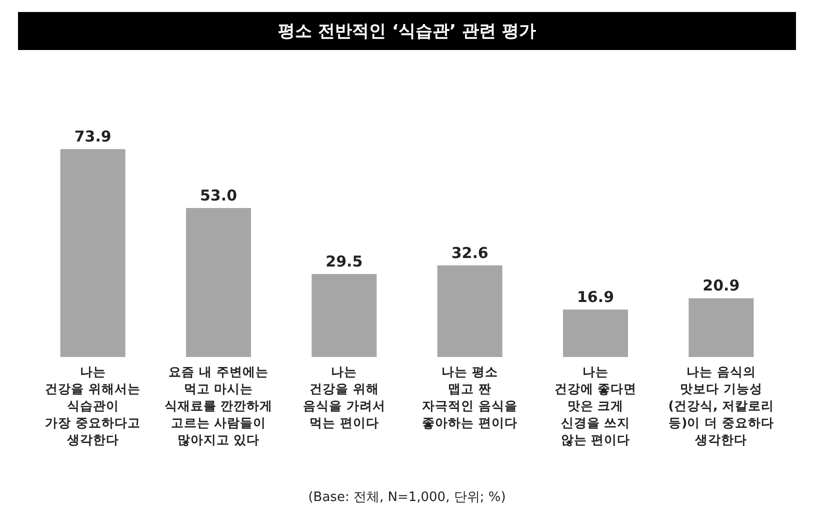 This screenshot has height=522, width=814. What do you see at coordinates (407, 497) in the screenshot?
I see `text: (Base: 전체, N=1,000, 단위; %)` at bounding box center [407, 497].